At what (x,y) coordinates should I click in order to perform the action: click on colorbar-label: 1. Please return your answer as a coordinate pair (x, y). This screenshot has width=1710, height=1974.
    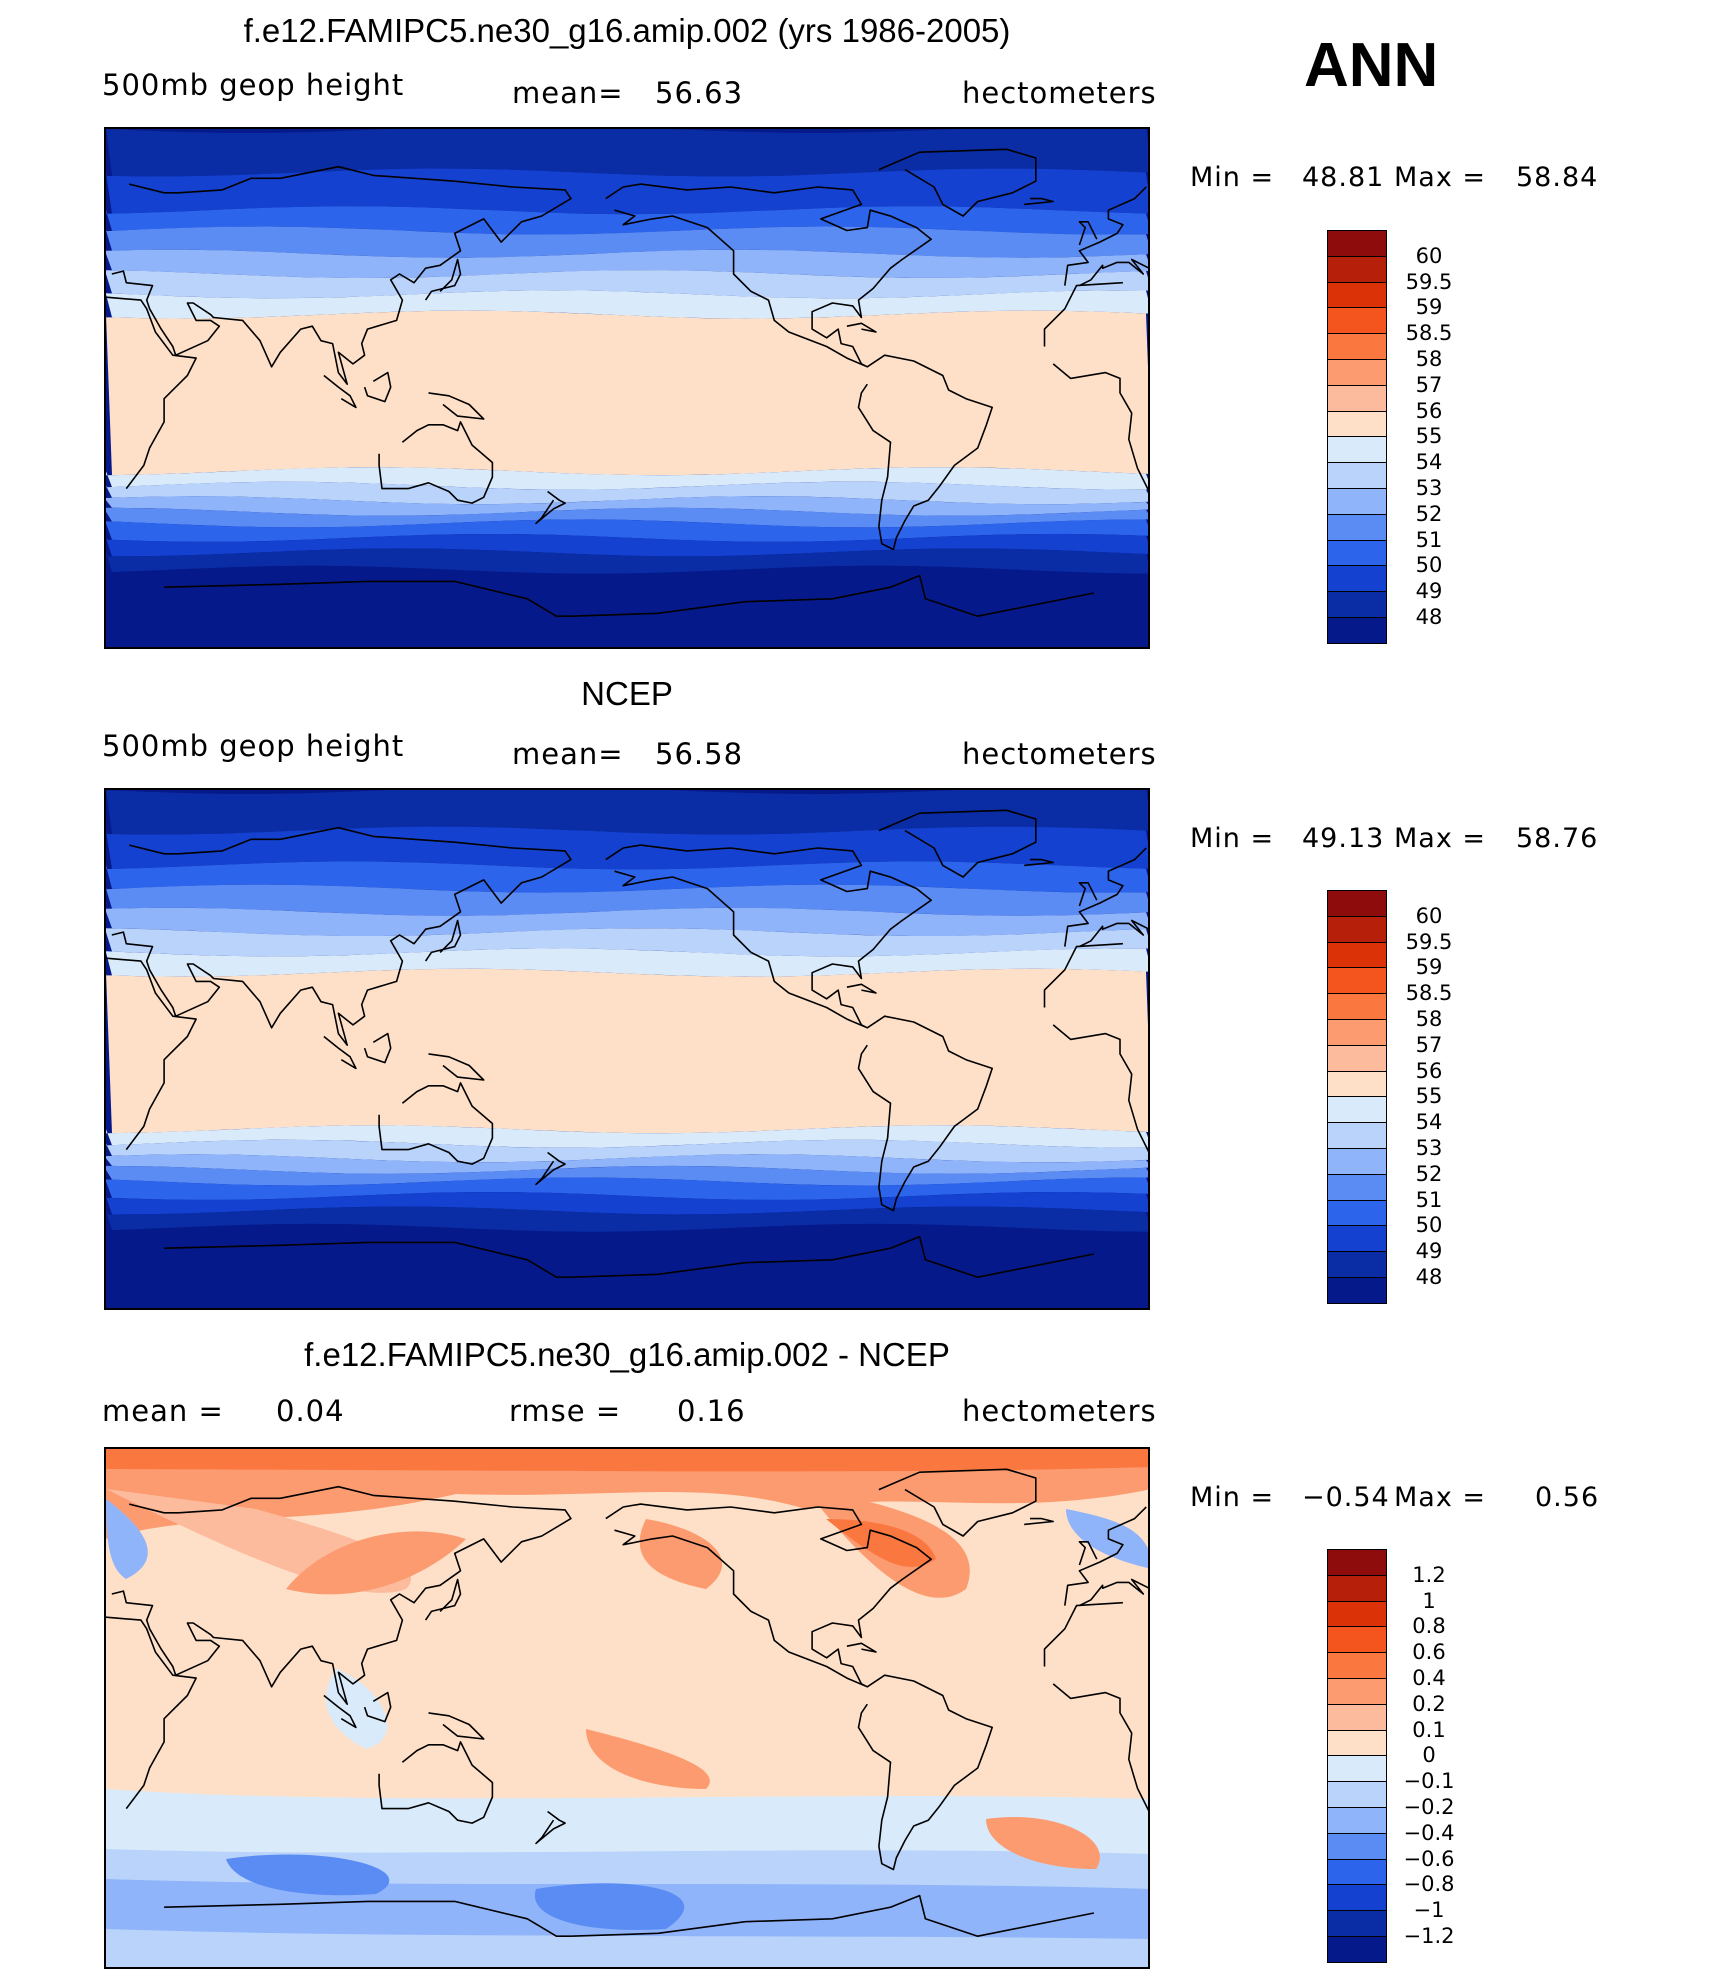
    Looking at the image, I should click on (1429, 1600).